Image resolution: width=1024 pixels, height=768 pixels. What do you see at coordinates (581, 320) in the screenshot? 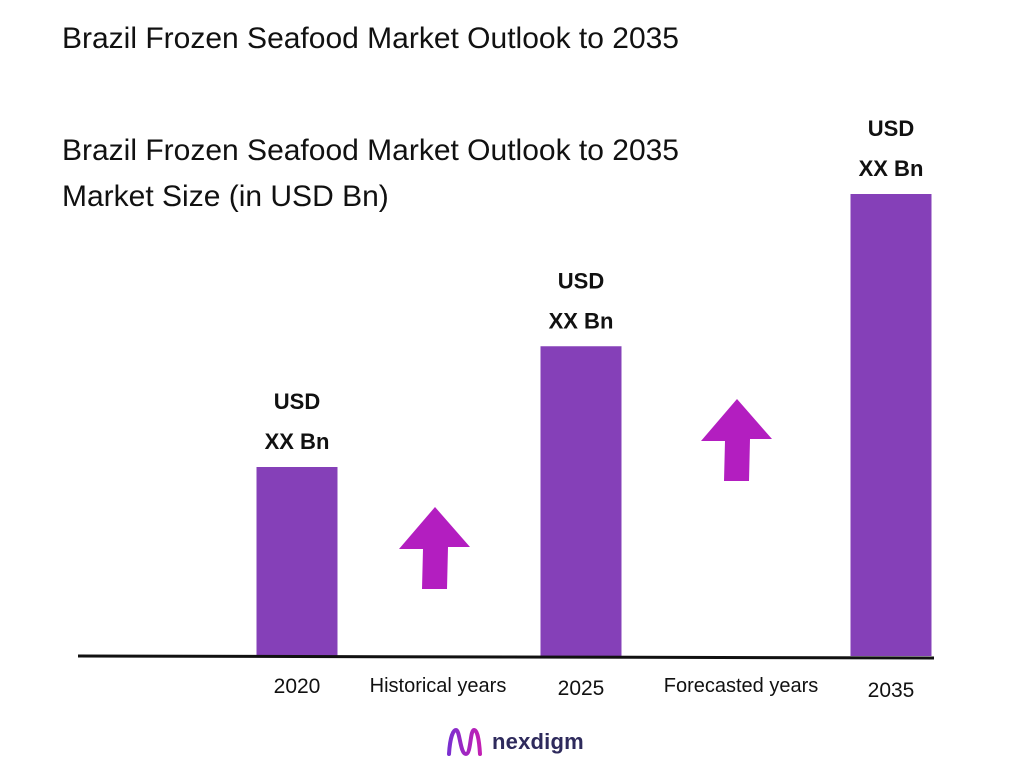
I see `value-label-2025-line2: XX Bn` at bounding box center [581, 320].